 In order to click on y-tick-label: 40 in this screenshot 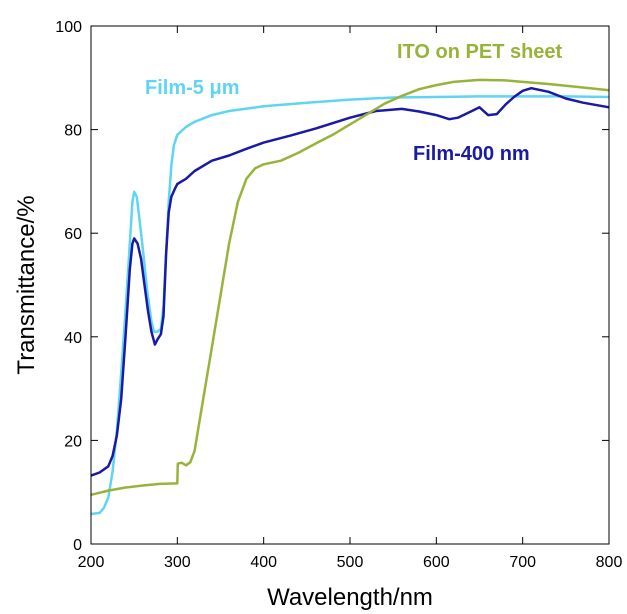, I will do `click(73, 338)`.